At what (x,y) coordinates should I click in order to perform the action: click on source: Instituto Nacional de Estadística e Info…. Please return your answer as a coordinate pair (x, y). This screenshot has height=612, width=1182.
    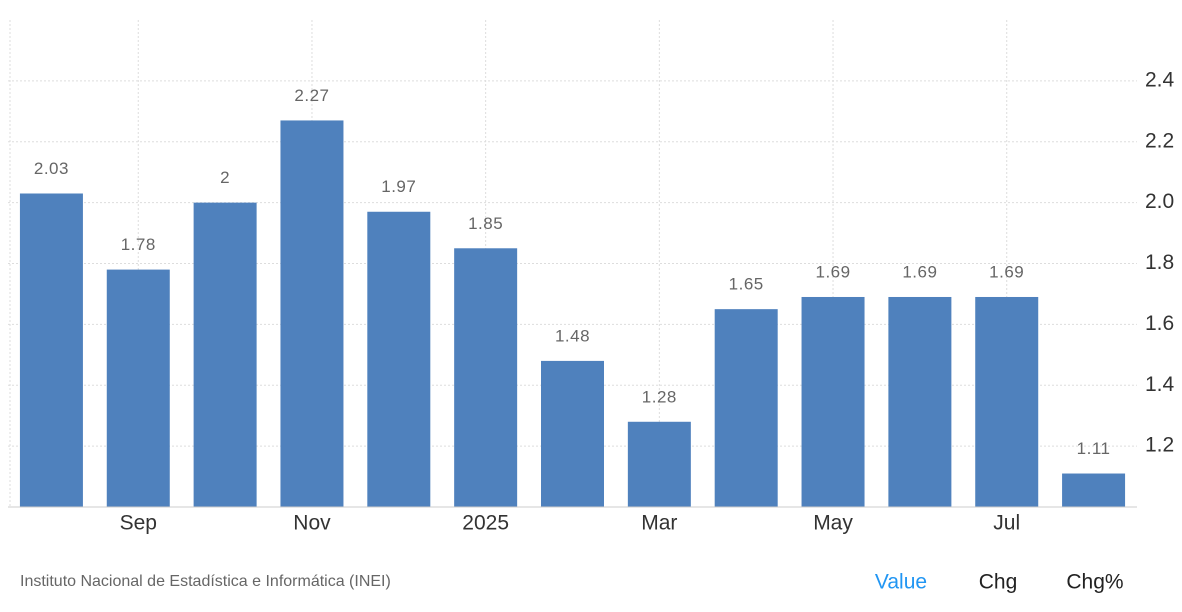
    Looking at the image, I should click on (205, 581).